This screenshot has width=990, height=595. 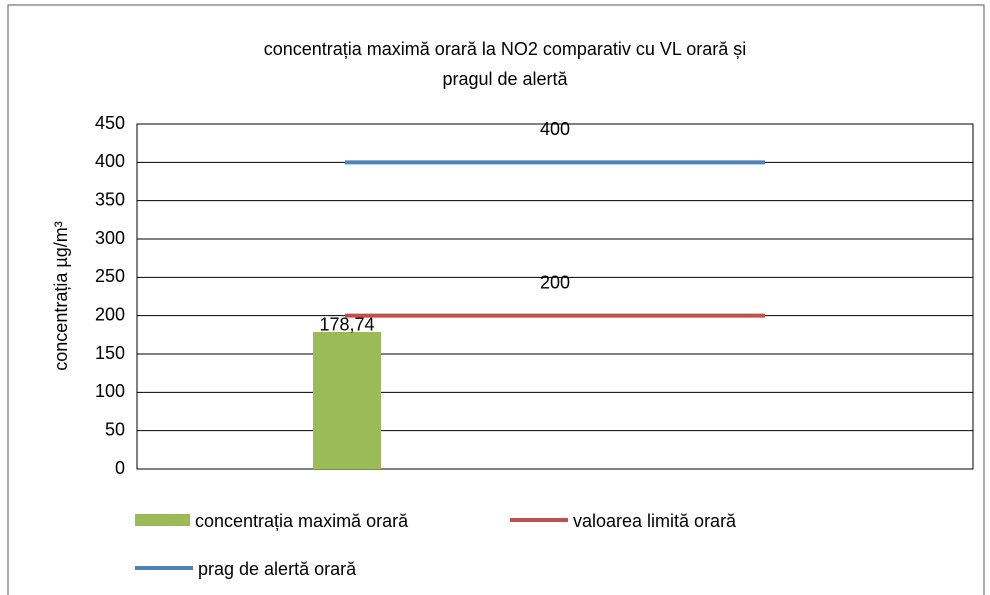 I want to click on data-label: 200, so click(x=555, y=282).